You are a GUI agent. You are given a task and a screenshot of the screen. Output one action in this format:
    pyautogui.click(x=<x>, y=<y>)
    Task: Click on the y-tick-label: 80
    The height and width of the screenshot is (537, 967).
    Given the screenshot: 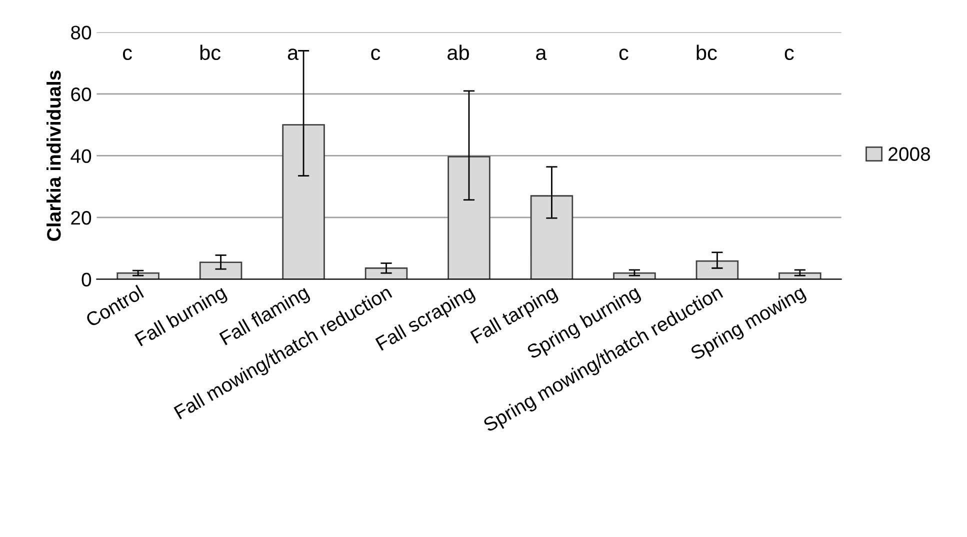 What is the action you would take?
    pyautogui.click(x=81, y=33)
    